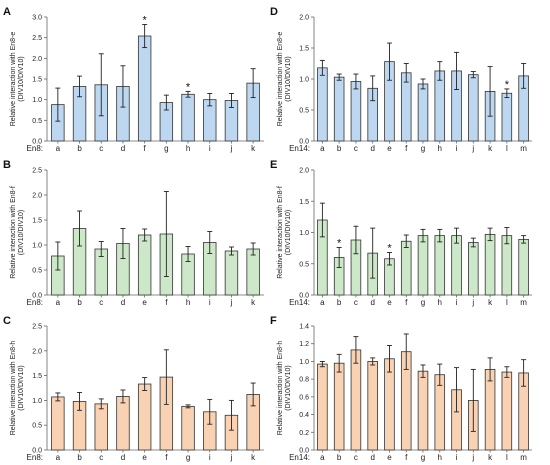 This screenshot has width=550, height=465. I want to click on panel-d-ylabel-line1: Relative interaction with En8-e, so click(280, 79).